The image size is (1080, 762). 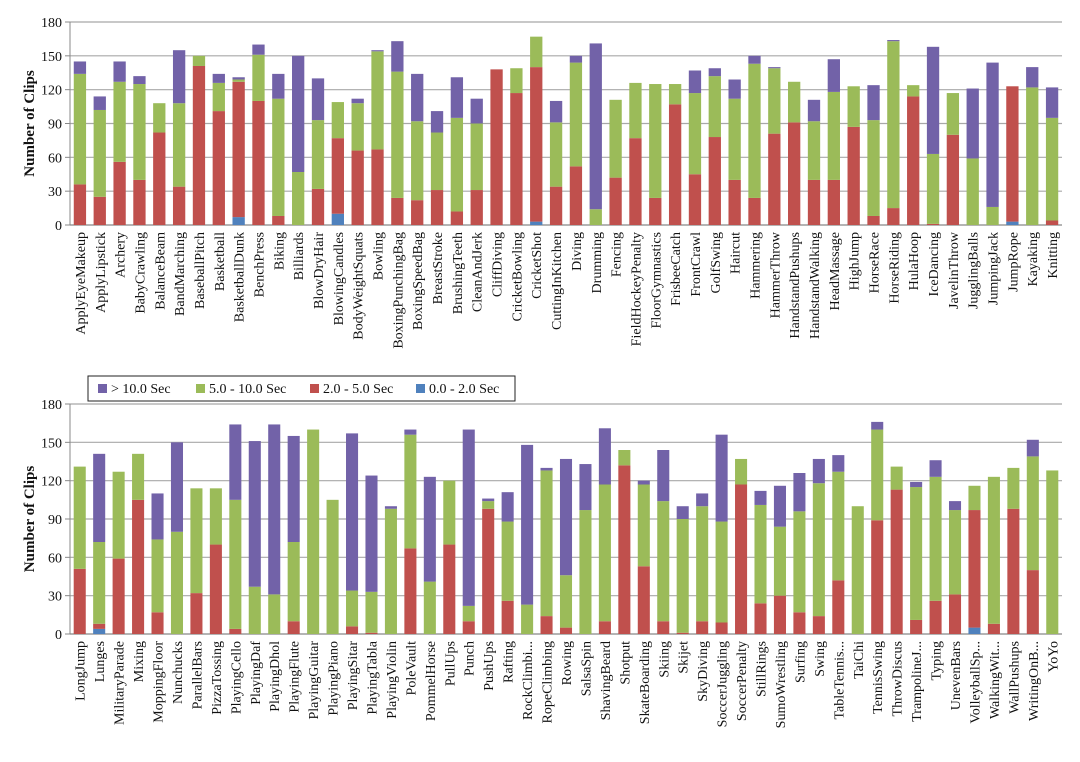 I want to click on x-tick-label: HorseRiding, so click(x=894, y=268).